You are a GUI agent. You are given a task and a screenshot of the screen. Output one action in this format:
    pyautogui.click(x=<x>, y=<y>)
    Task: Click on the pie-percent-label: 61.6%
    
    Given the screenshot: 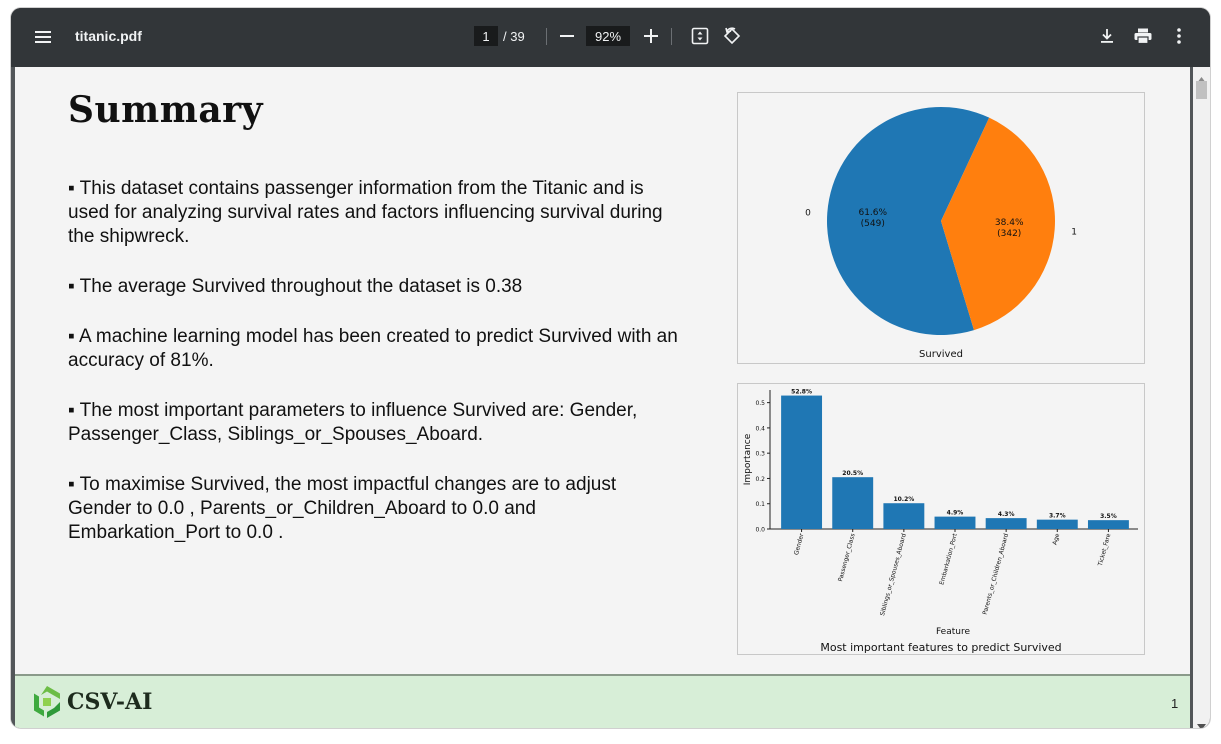 What is the action you would take?
    pyautogui.click(x=872, y=213)
    